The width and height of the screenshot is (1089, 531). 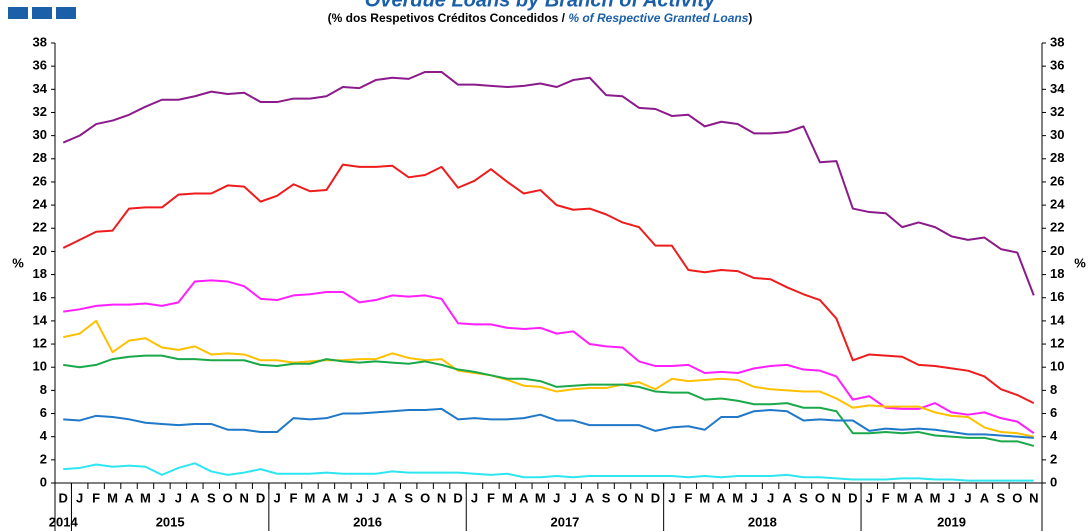 What do you see at coordinates (367, 521) in the screenshot?
I see `year-label: 2016` at bounding box center [367, 521].